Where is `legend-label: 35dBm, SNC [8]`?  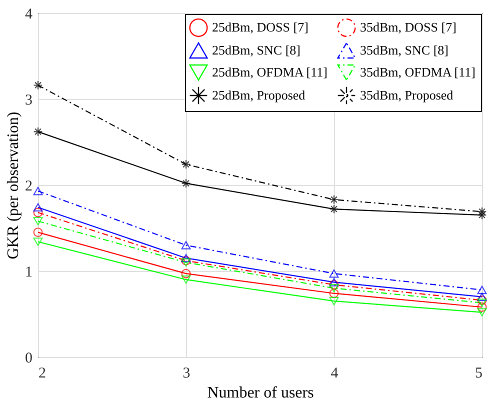 legend-label: 35dBm, SNC [8] is located at coordinates (404, 50).